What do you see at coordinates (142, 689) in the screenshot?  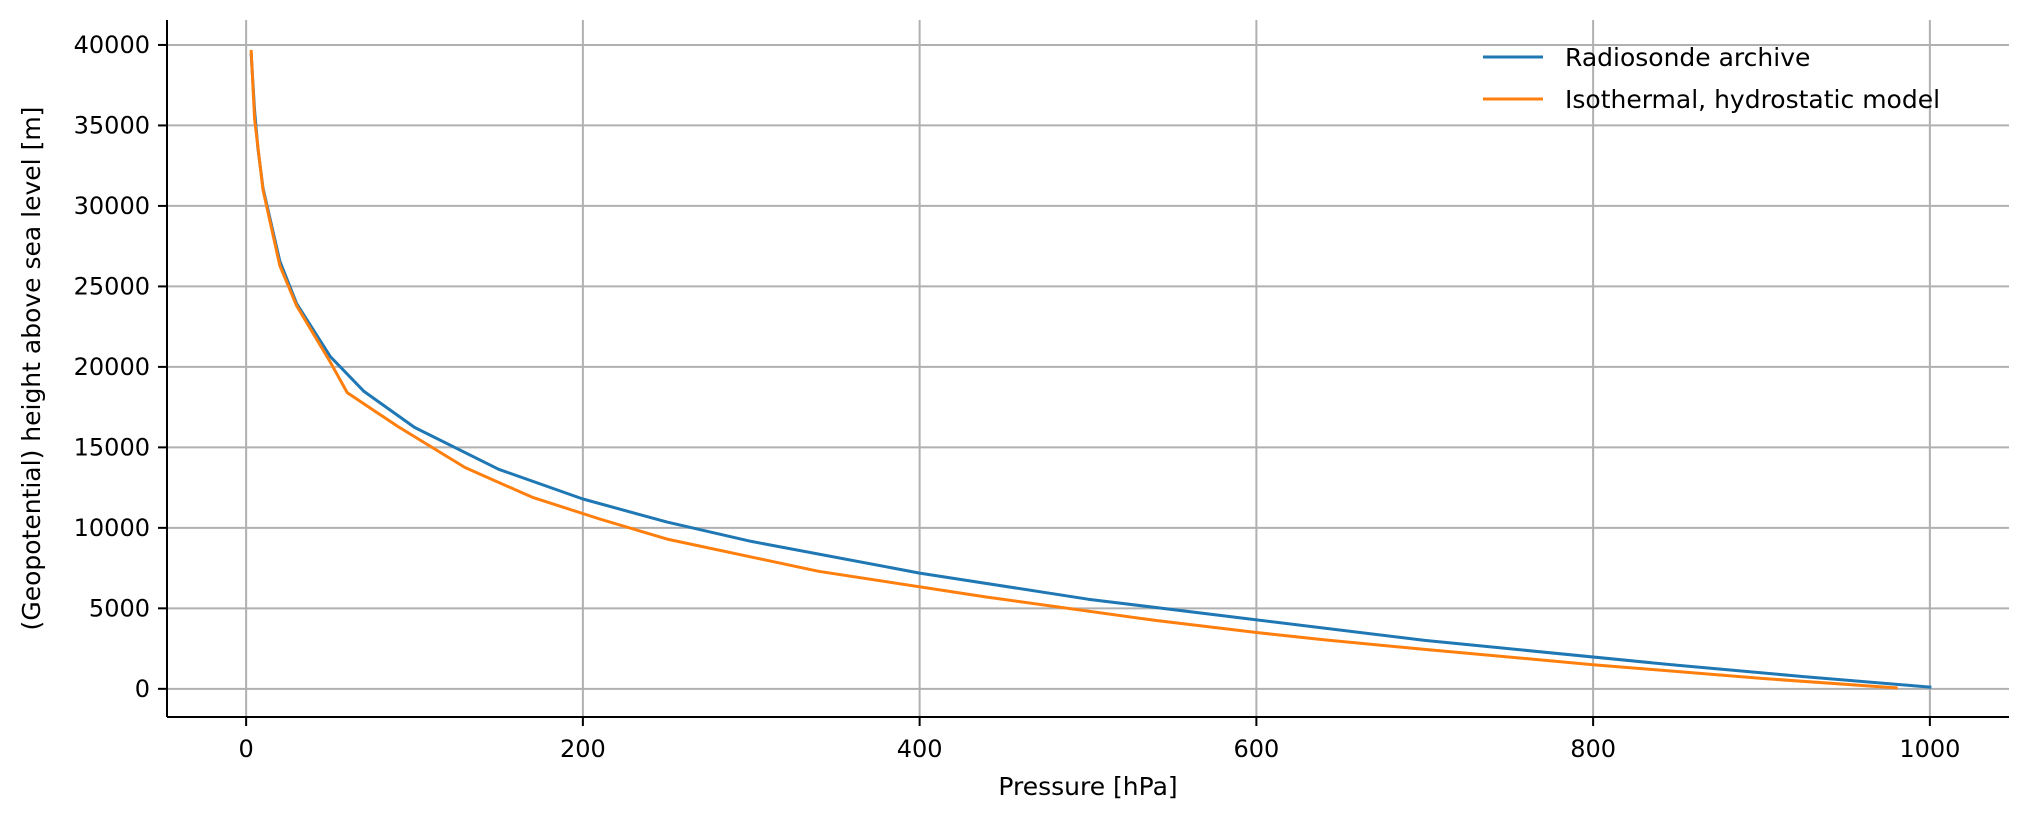 I see `y-tick-label: 0` at bounding box center [142, 689].